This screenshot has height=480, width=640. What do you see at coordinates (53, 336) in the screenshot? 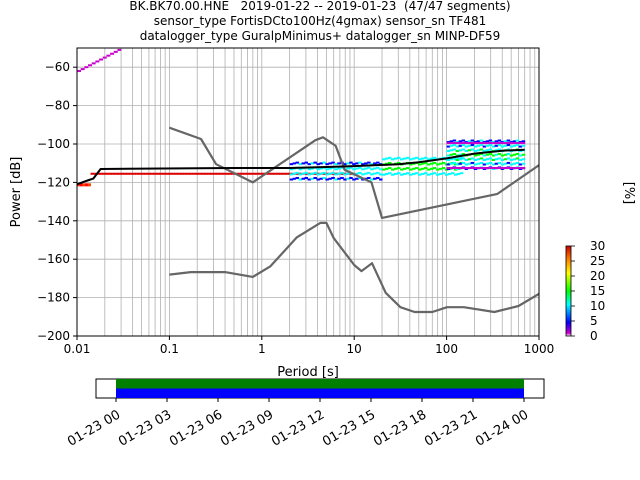
I see `y-tick-label: −200` at bounding box center [53, 336].